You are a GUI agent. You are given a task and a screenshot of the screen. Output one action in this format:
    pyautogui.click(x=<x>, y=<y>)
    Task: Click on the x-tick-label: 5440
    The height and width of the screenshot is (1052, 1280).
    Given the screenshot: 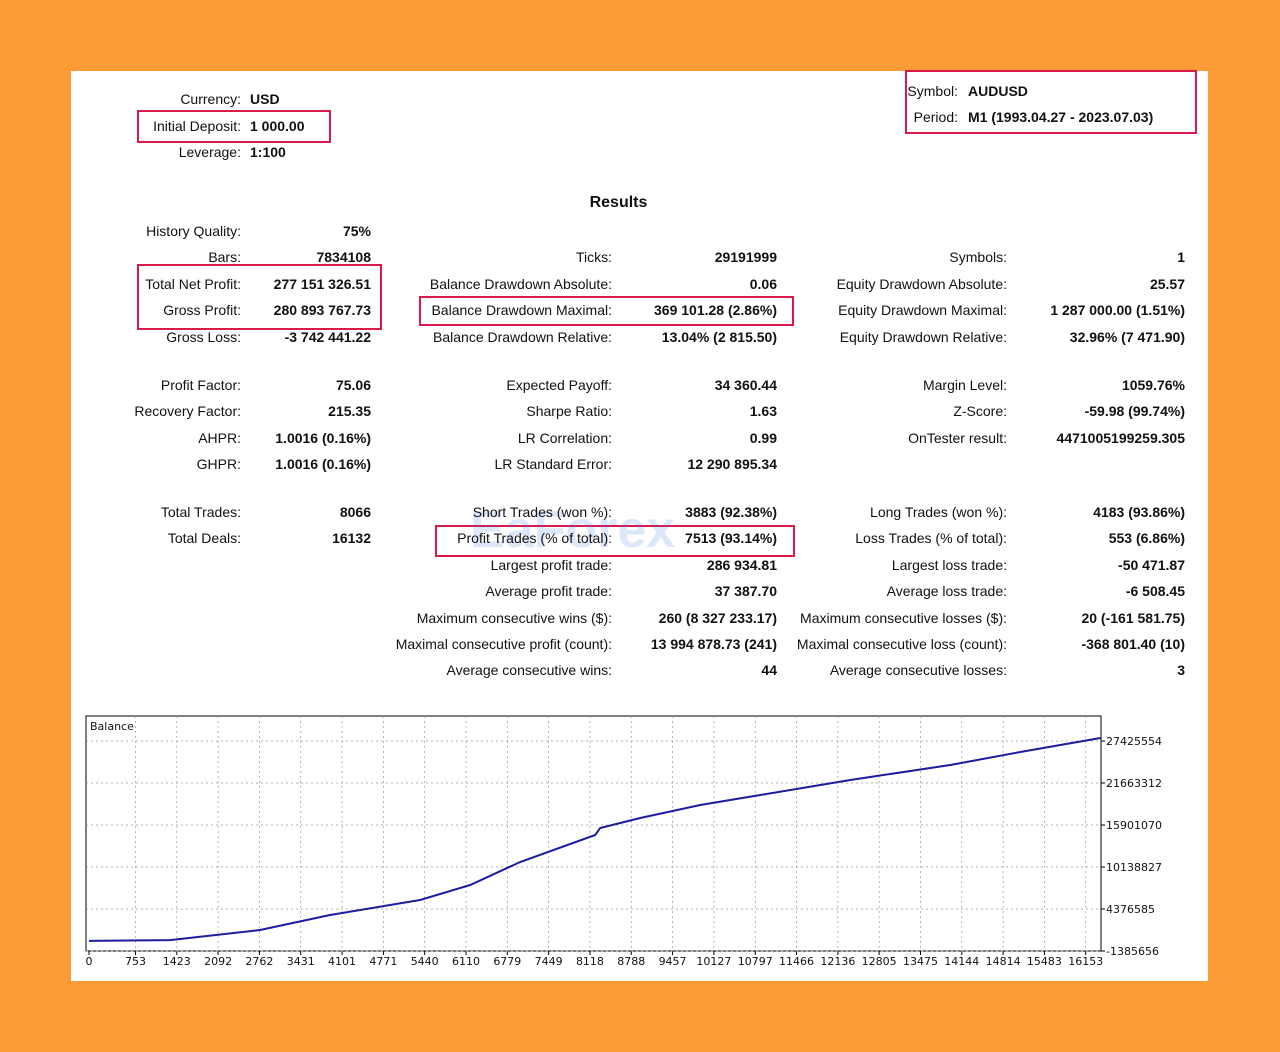 What is the action you would take?
    pyautogui.click(x=425, y=961)
    